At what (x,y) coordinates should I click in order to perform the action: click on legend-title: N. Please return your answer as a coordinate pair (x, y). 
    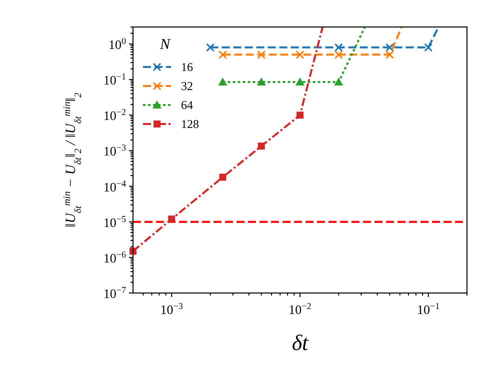
    Looking at the image, I should click on (164, 45).